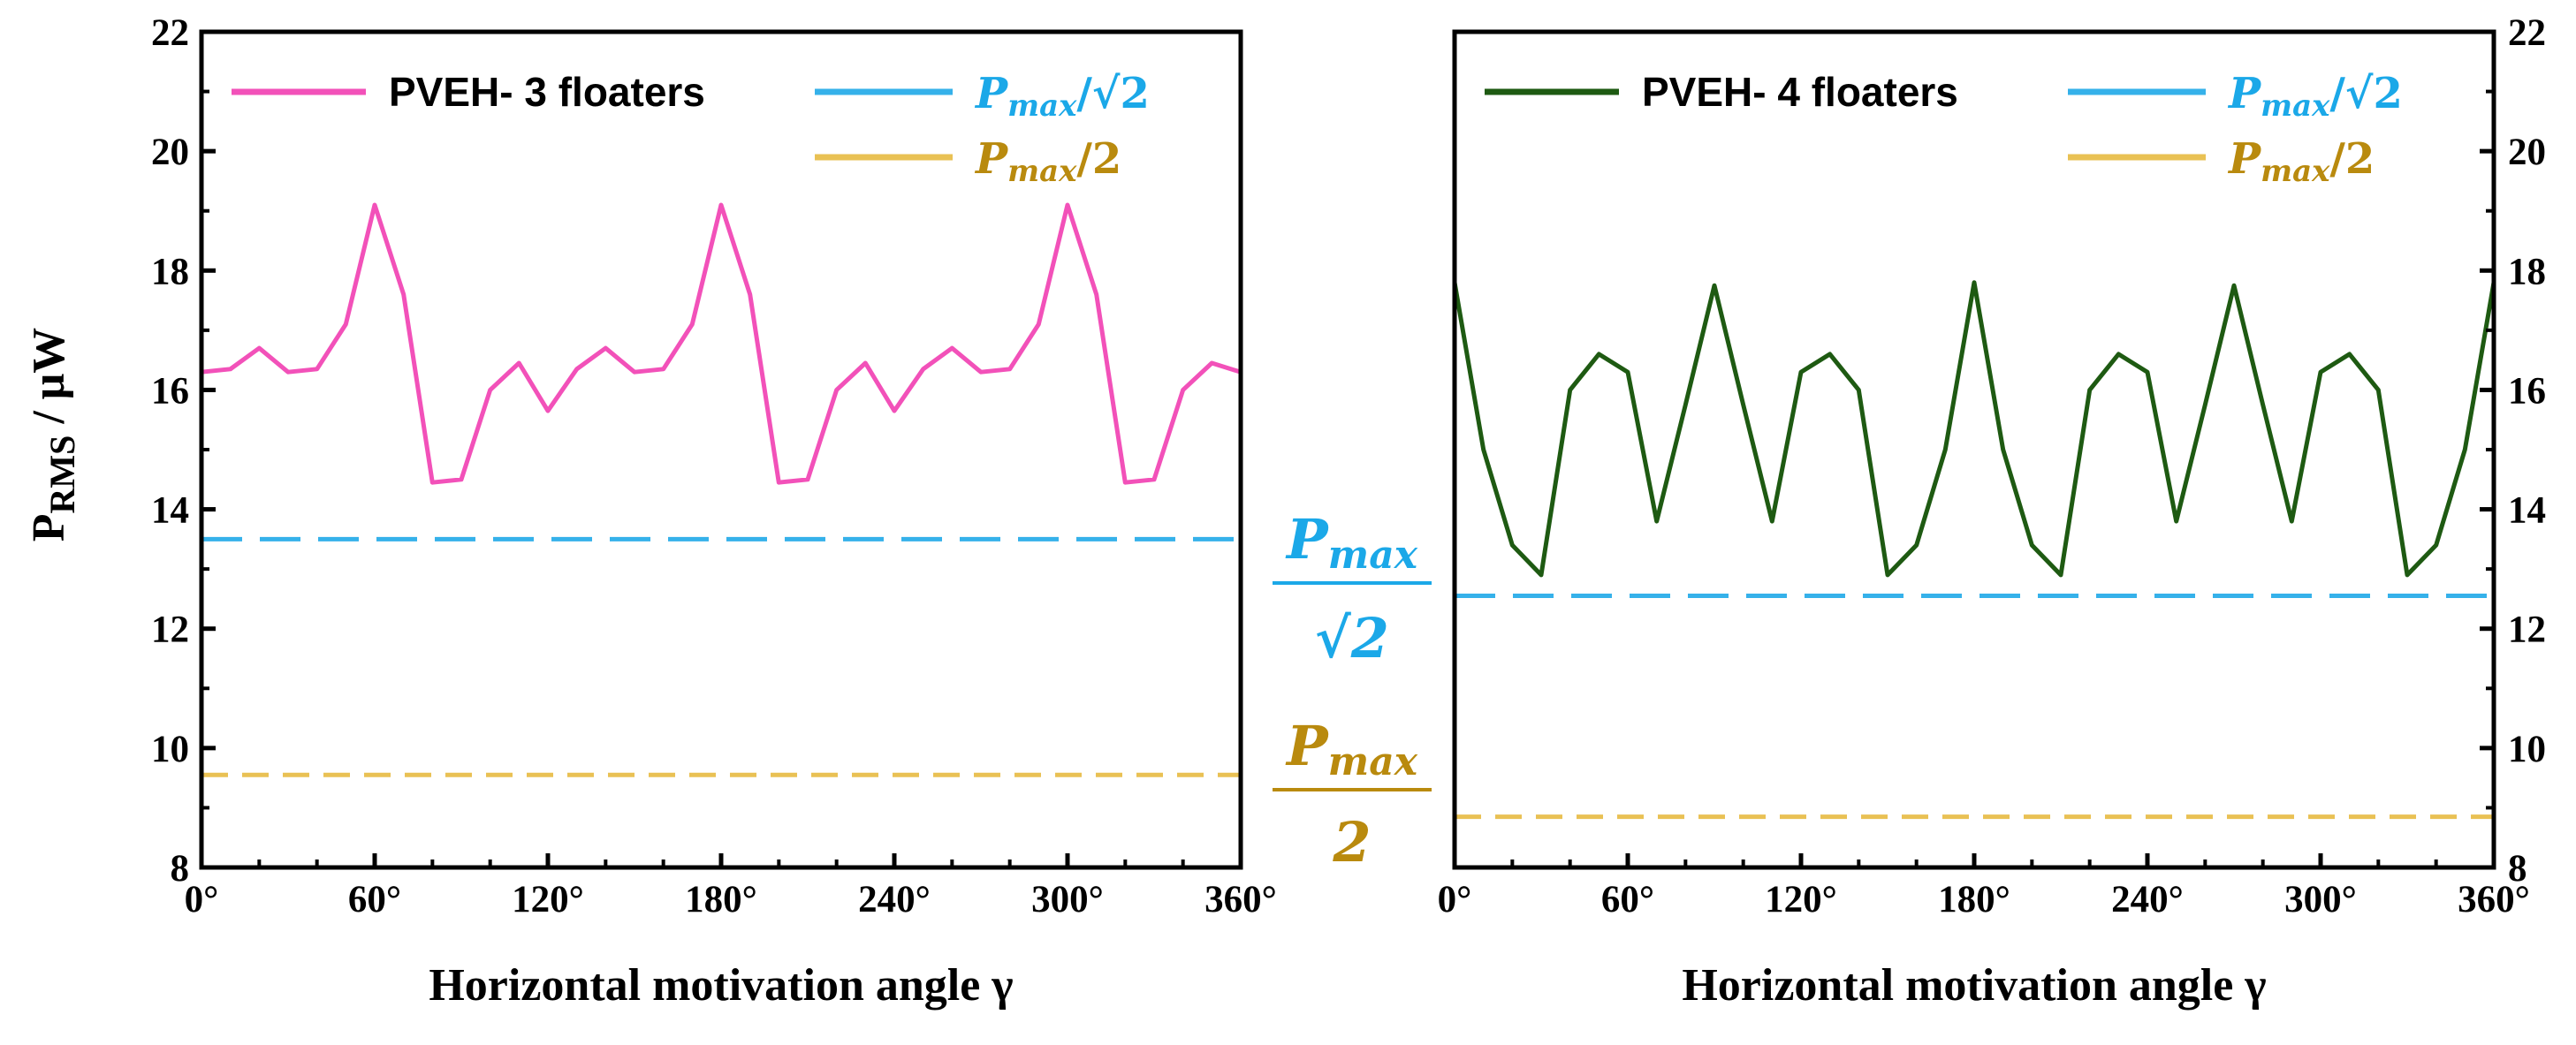 The width and height of the screenshot is (2576, 1045). I want to click on right-legend-main-label: PVEH- 4 floaters, so click(1800, 92).